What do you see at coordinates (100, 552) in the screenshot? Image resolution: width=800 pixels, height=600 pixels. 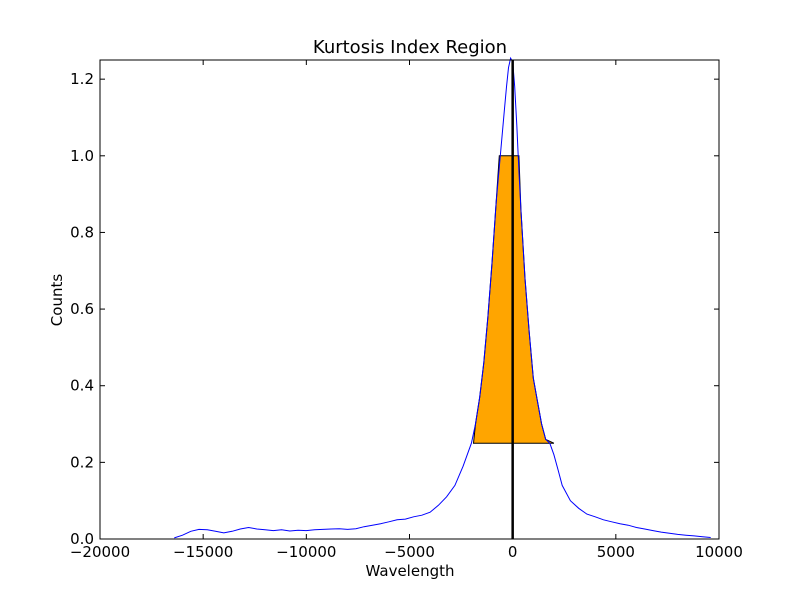 I see `x-tick-label: −20000` at bounding box center [100, 552].